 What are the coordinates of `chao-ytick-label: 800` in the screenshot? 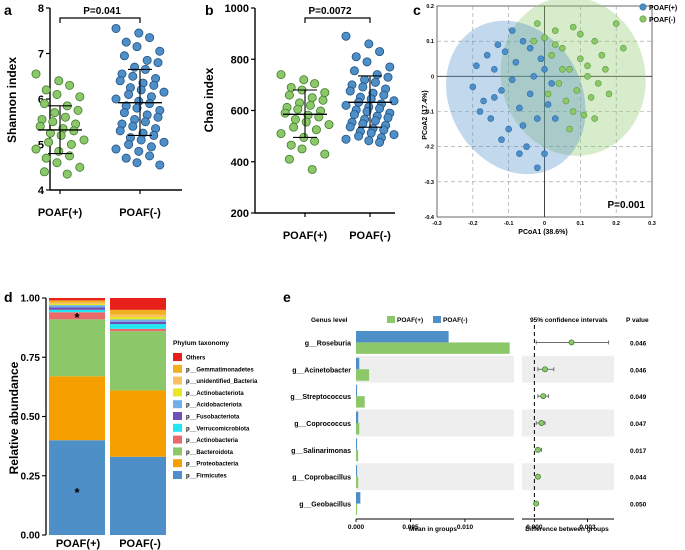 It's located at (240, 60).